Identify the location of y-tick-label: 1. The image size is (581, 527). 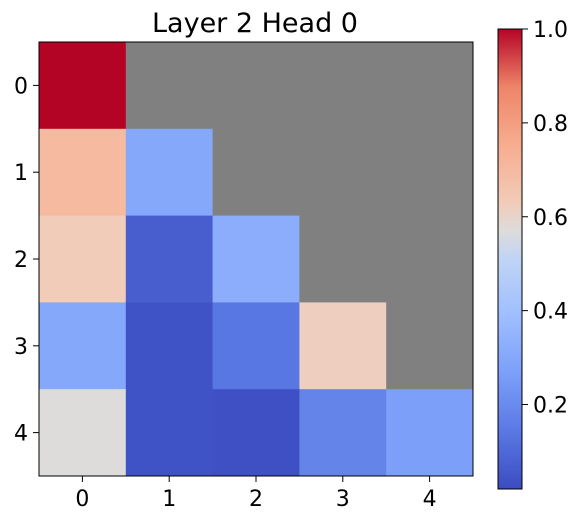
(21, 173).